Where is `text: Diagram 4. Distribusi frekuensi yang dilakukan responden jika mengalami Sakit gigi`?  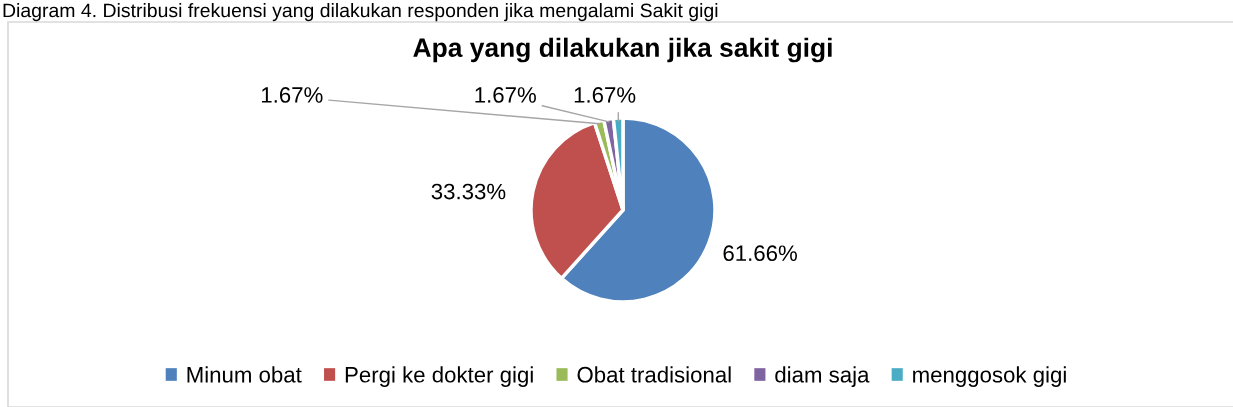 text: Diagram 4. Distribusi frekuensi yang dilakukan responden jika mengalami Sakit gigi is located at coordinates (360, 12).